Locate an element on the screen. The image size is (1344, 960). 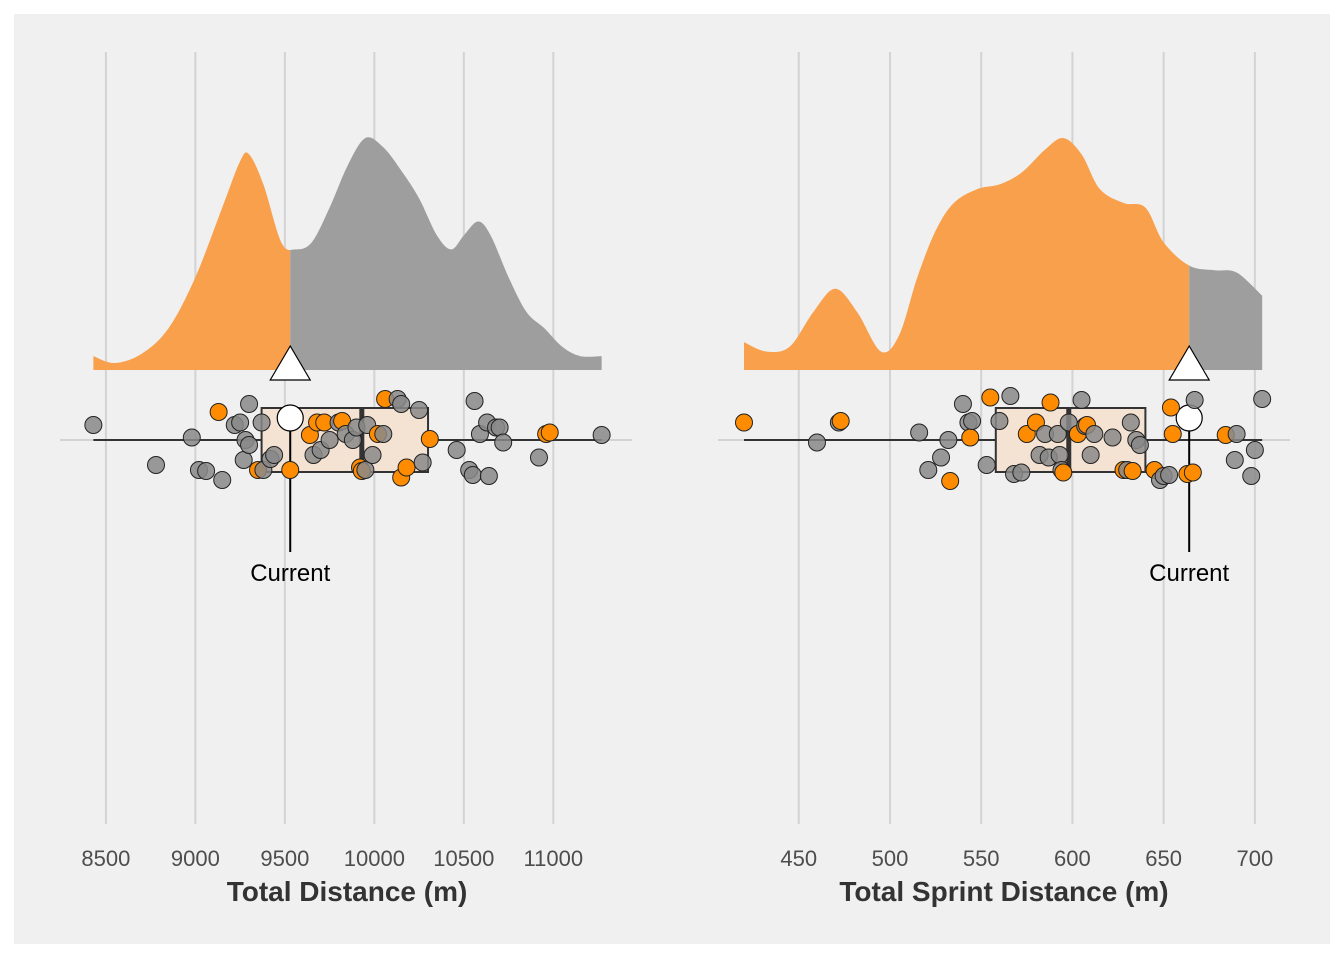
x-tick-label: 650 is located at coordinates (1163, 858).